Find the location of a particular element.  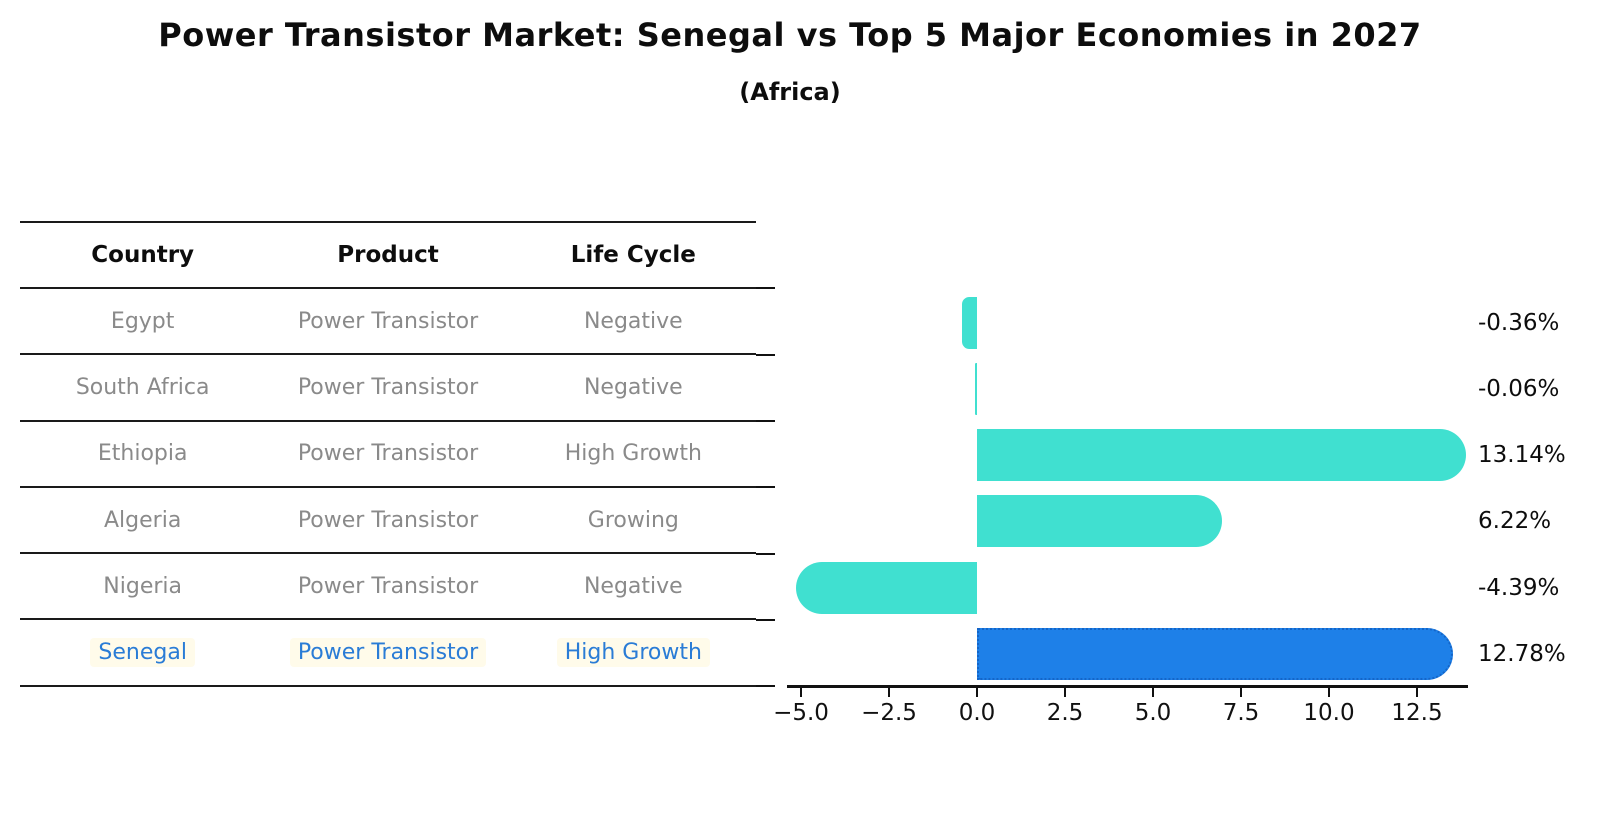

bar-algeria is located at coordinates (1099, 521).